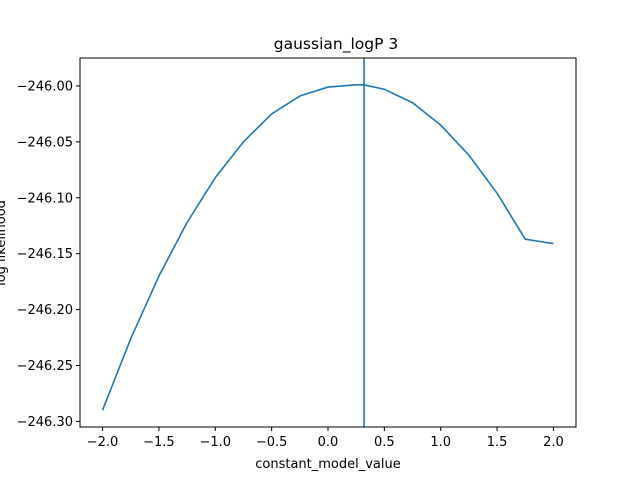  Describe the element at coordinates (45, 422) in the screenshot. I see `y-tick-label: −246.30` at that location.